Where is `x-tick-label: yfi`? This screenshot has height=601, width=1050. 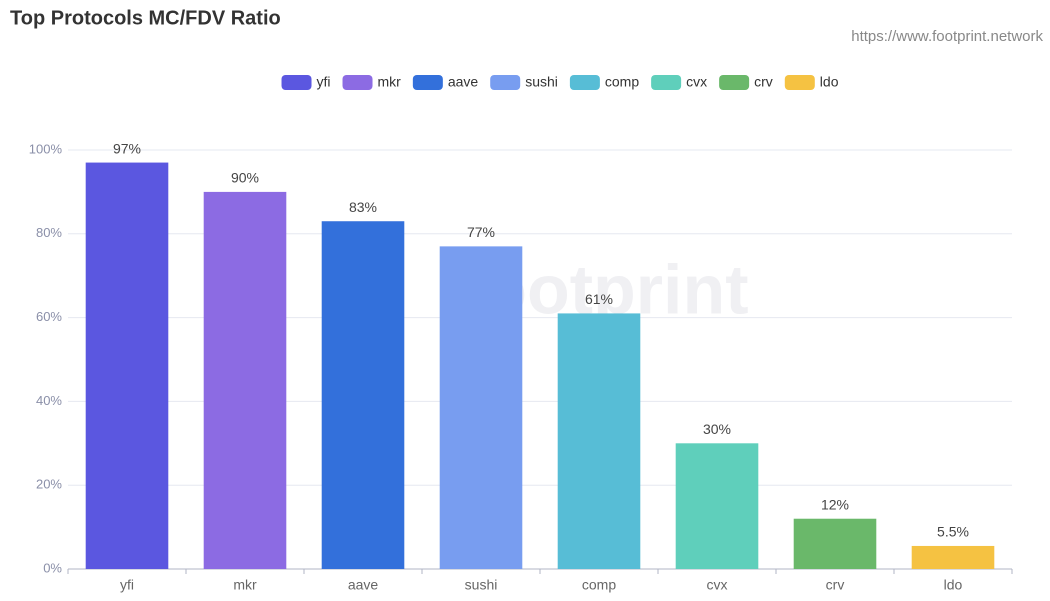
x-tick-label: yfi is located at coordinates (127, 585).